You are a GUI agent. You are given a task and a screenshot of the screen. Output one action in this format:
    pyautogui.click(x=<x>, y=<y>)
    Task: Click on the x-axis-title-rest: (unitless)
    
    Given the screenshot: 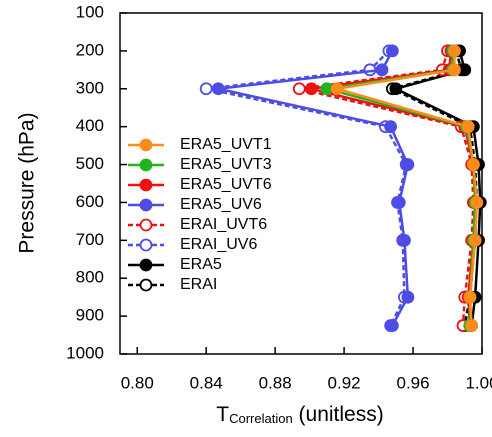 What is the action you would take?
    pyautogui.click(x=338, y=414)
    